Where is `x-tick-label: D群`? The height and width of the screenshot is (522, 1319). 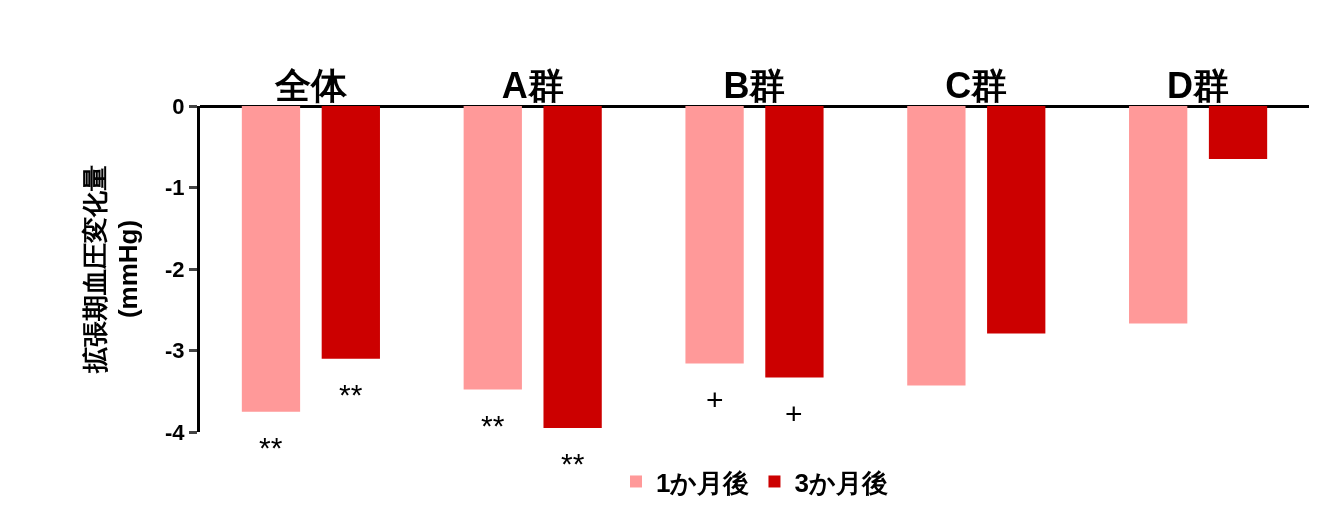
x-tick-label: D群 is located at coordinates (1198, 85).